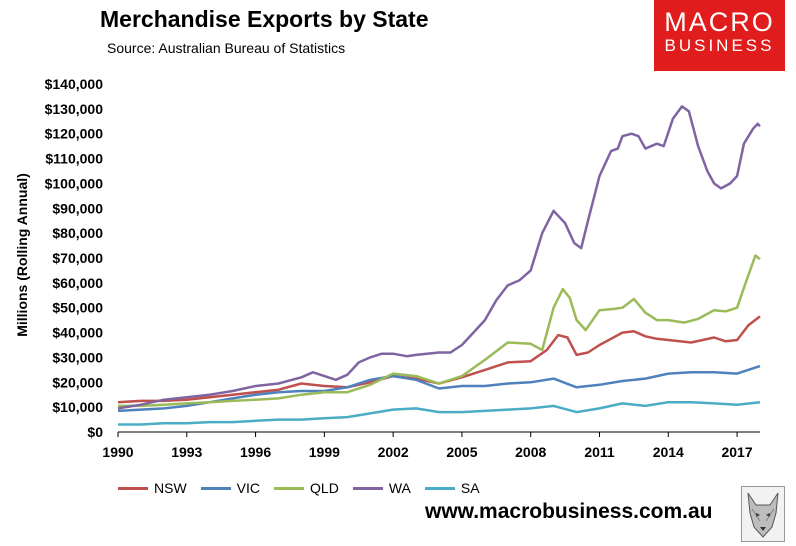 This screenshot has height=546, width=796. Describe the element at coordinates (393, 452) in the screenshot. I see `x-tick-label: 2002` at that location.